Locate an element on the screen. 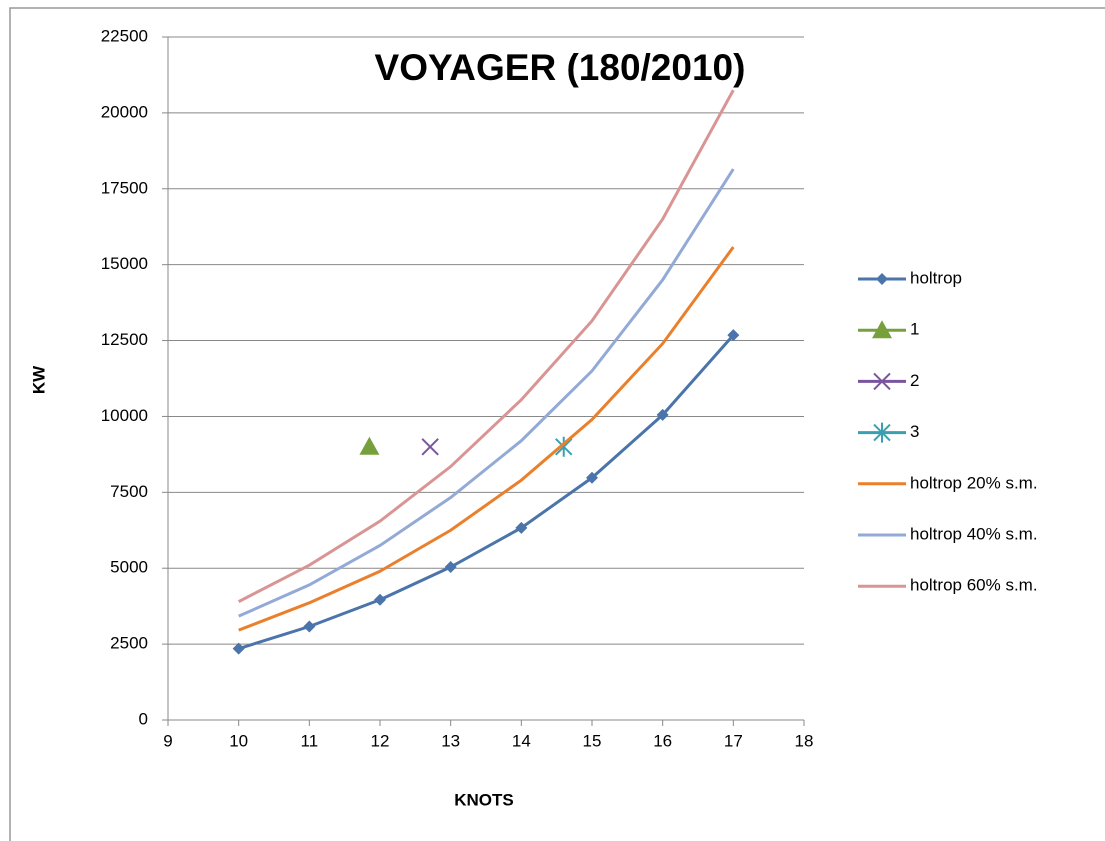  legend-label: holtrop 40% s.m. is located at coordinates (974, 533).